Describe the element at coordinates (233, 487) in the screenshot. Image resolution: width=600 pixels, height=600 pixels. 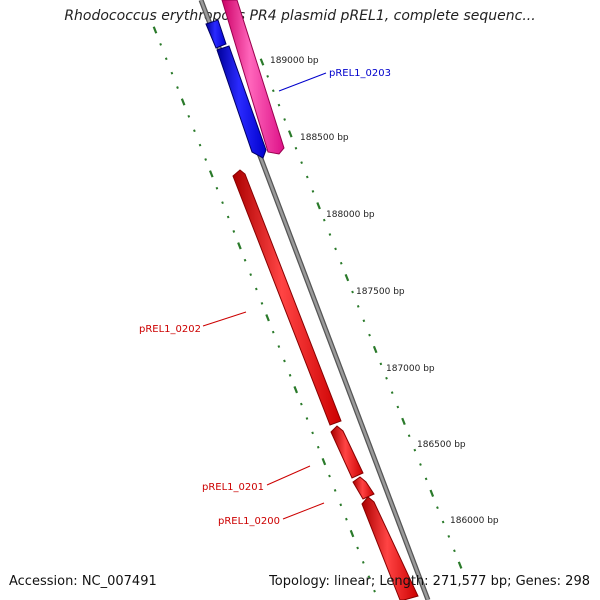
I see `gene-label-pREL1_0201: pREL1_0201` at that location.